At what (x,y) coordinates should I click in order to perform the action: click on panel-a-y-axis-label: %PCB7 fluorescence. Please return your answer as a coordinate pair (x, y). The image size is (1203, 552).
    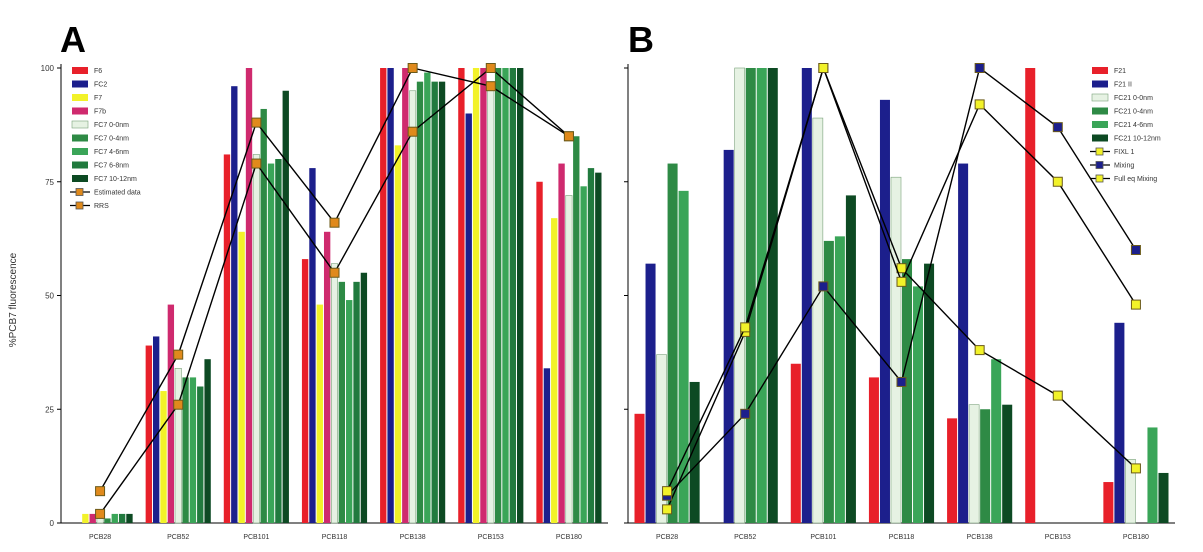
    Looking at the image, I should click on (13, 299).